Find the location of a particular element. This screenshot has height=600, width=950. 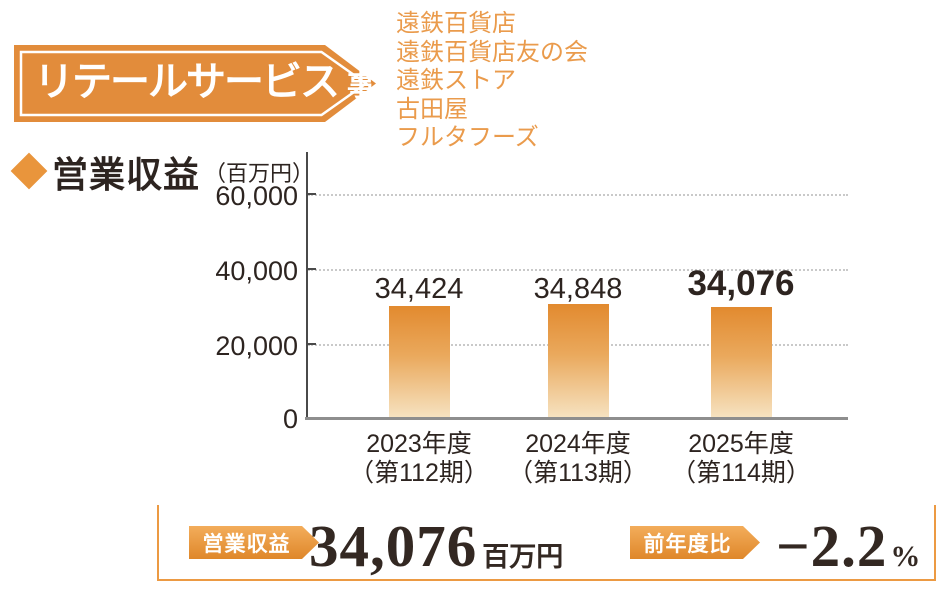

business-banner: リテールサービス 事業 is located at coordinates (208, 83).